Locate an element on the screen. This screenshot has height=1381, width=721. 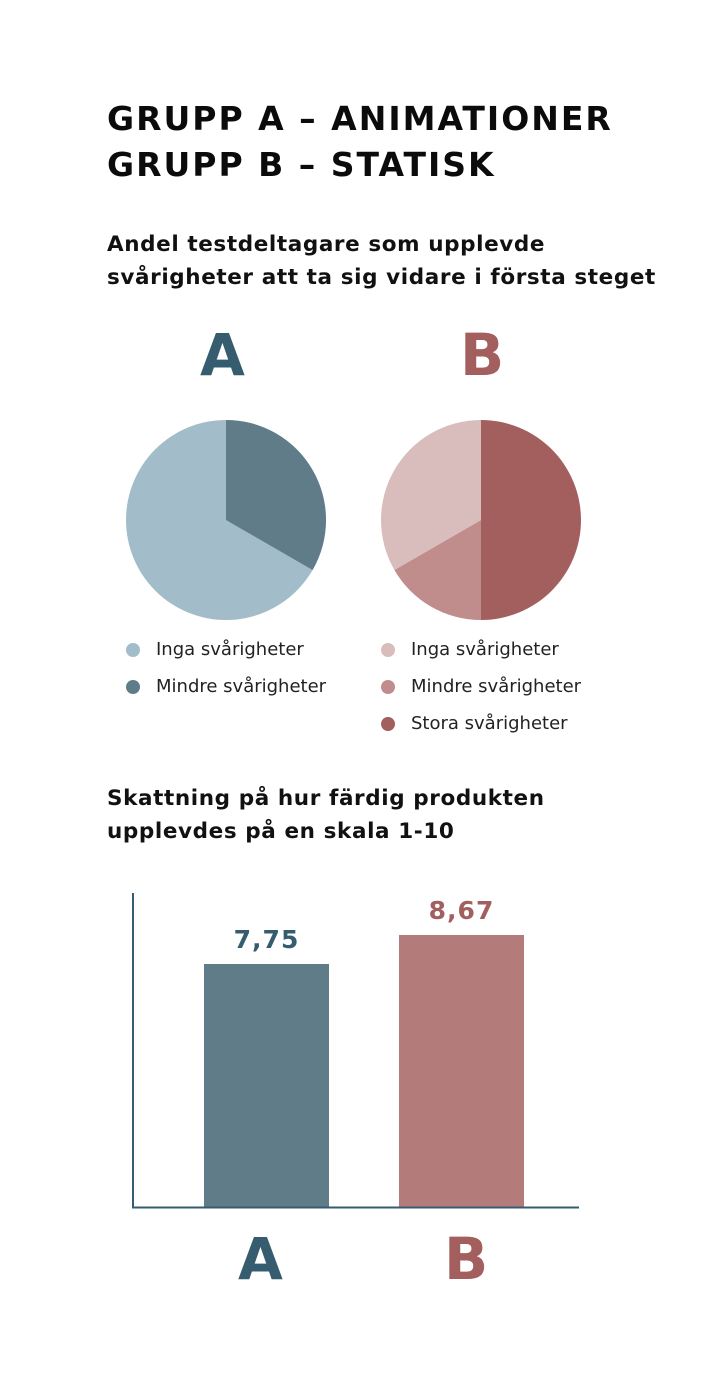
bar-a is located at coordinates (266, 1085).